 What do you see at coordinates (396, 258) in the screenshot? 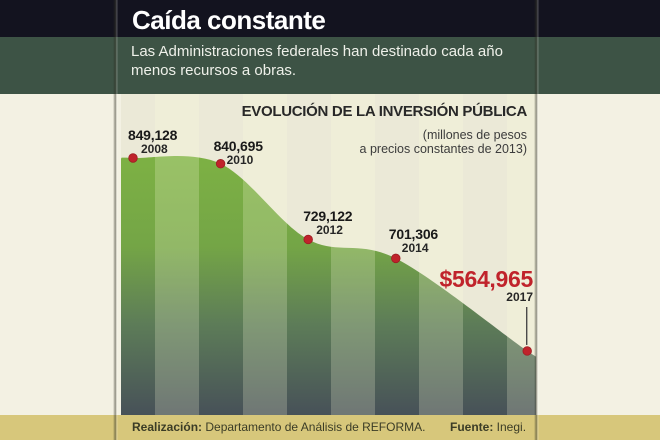
I see `data-point-2014` at bounding box center [396, 258].